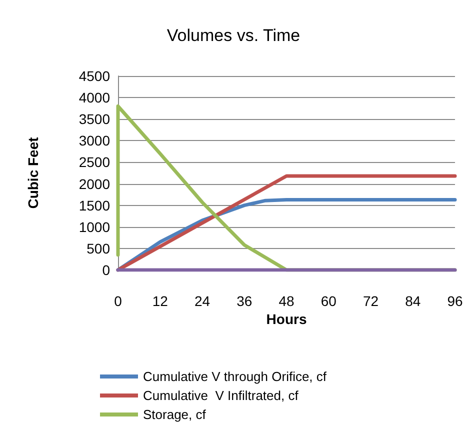  Describe the element at coordinates (94, 184) in the screenshot. I see `y-tick-label: 2000` at that location.